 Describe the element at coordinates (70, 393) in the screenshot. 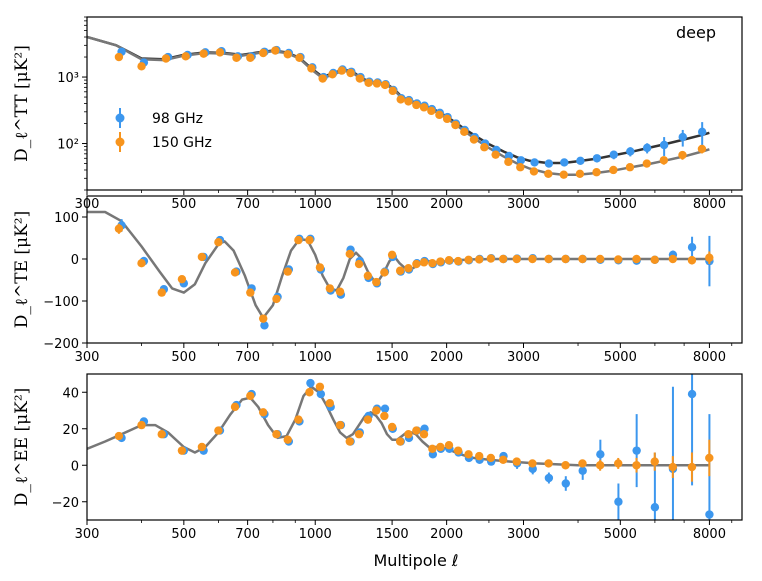

I see `ee-ytick-label-3: 40` at that location.